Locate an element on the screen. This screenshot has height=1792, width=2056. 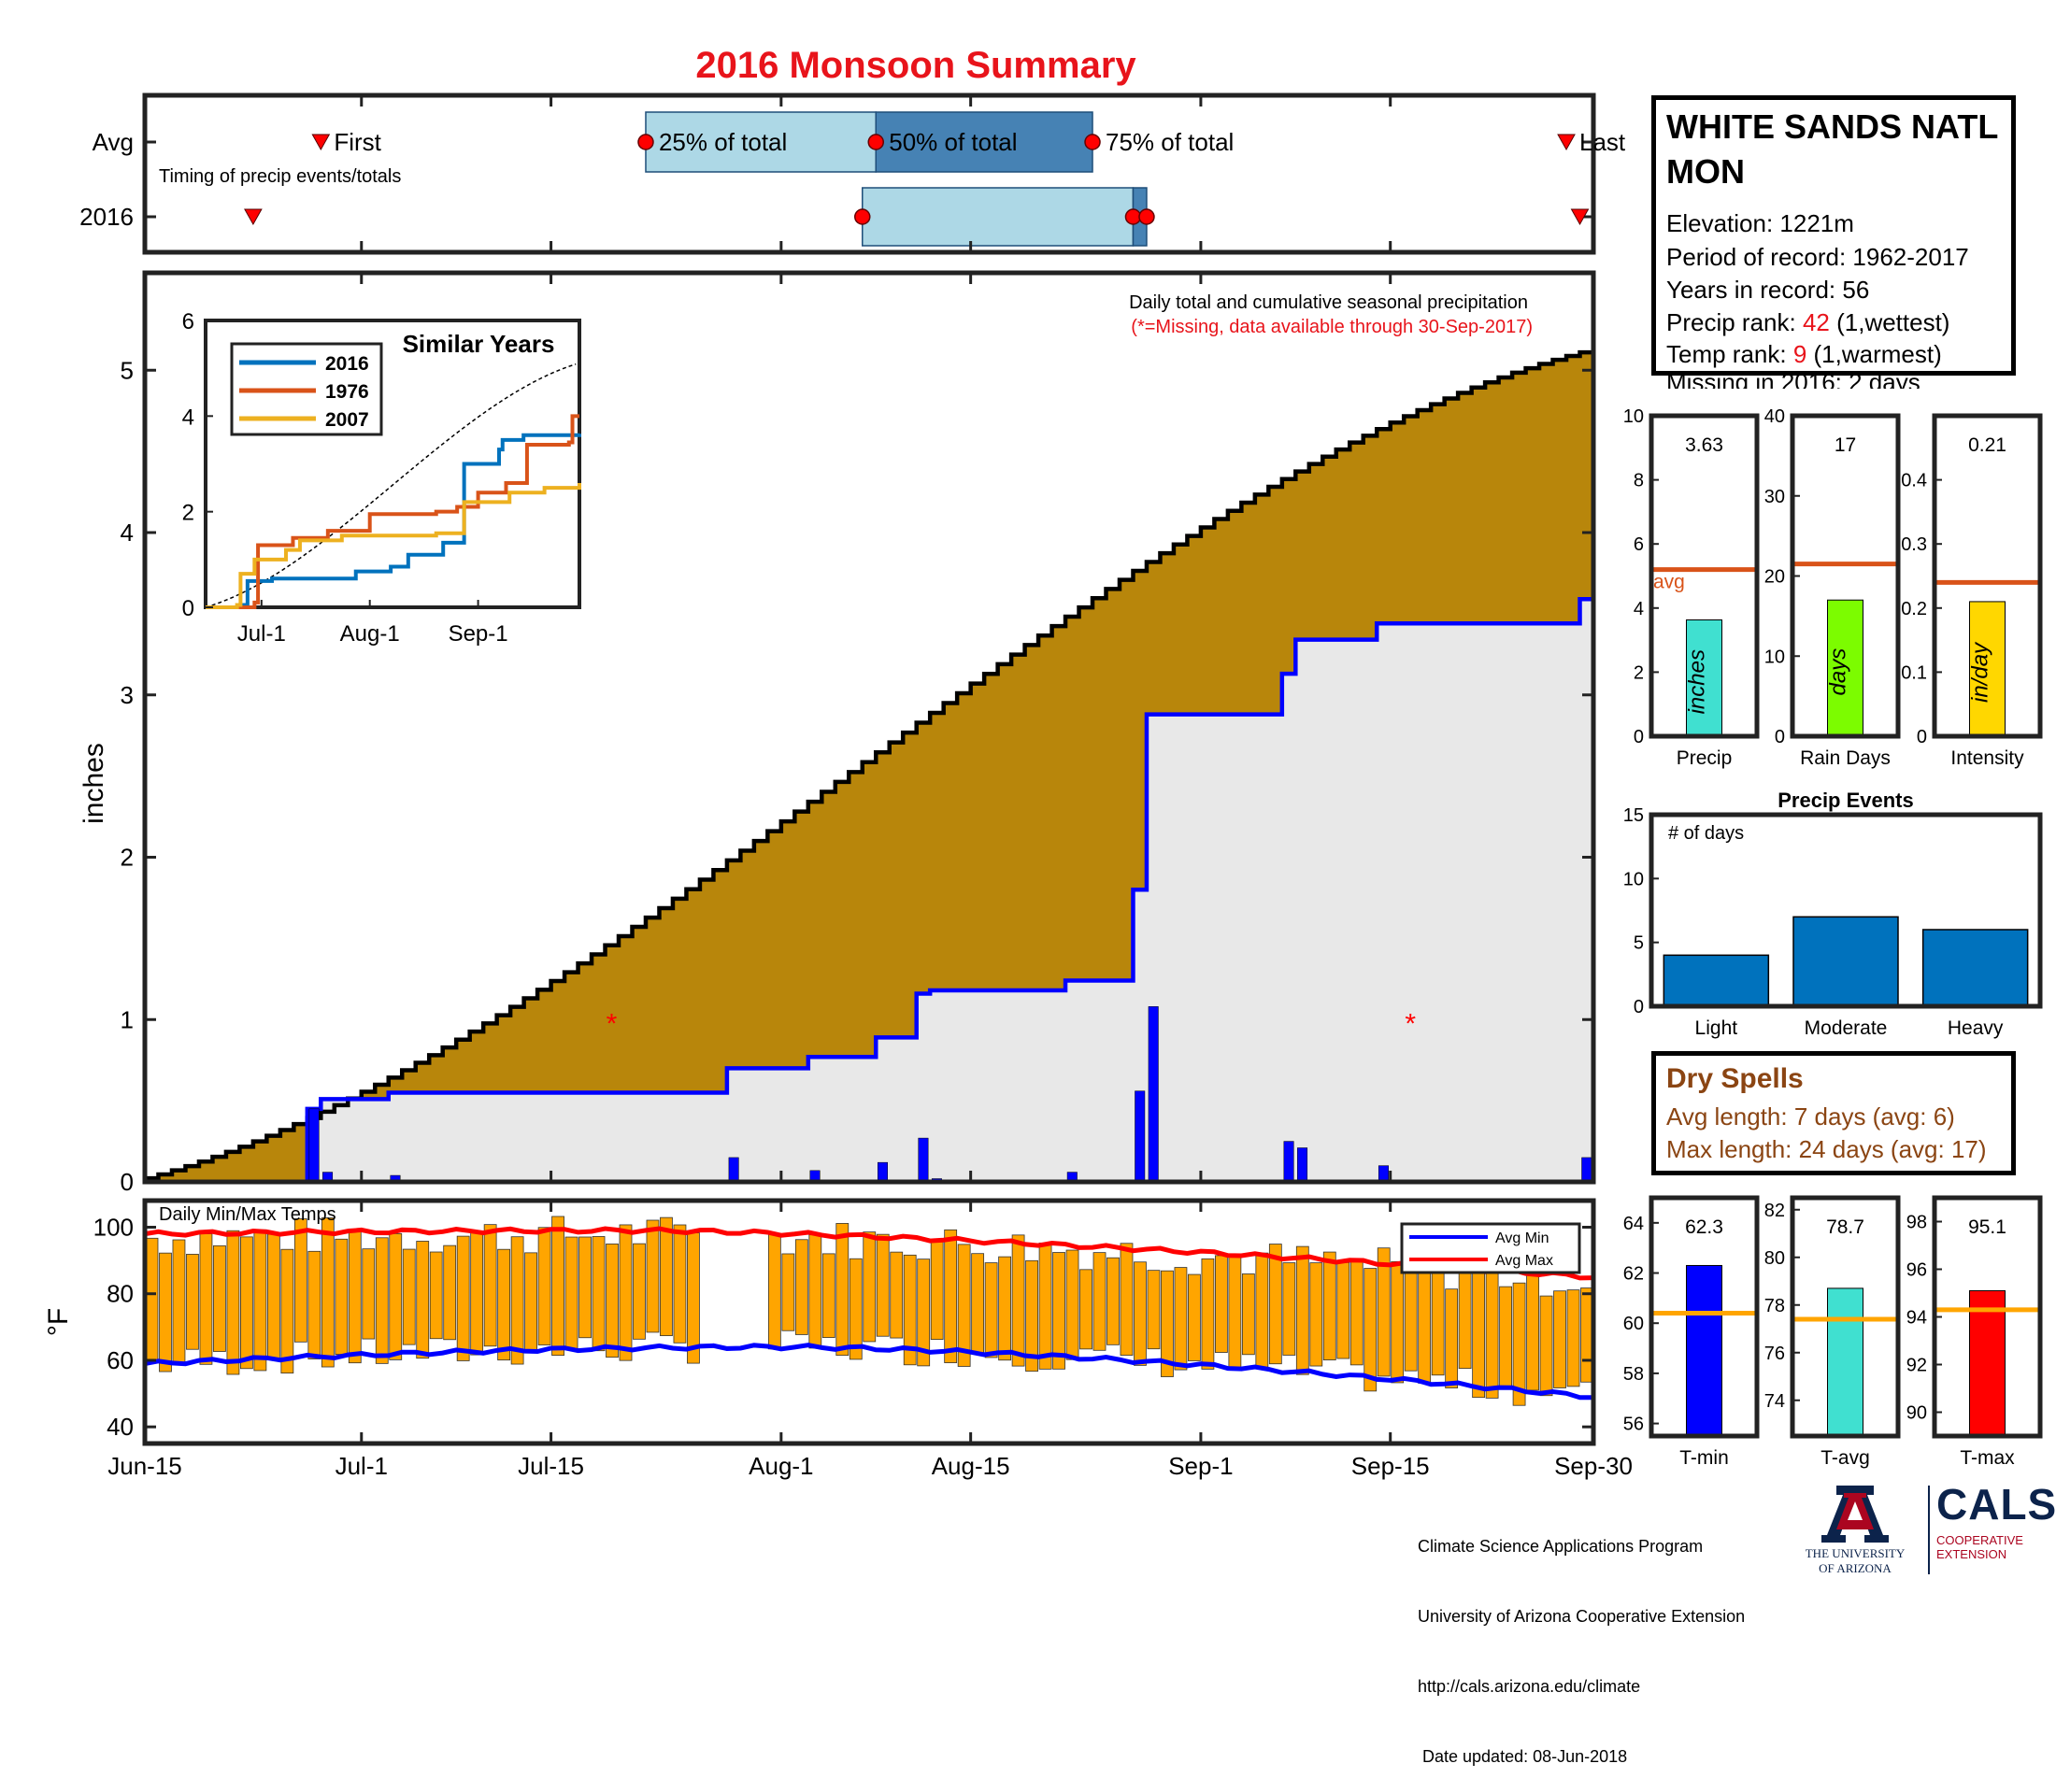
y-tick-label: 2 is located at coordinates (127, 858).